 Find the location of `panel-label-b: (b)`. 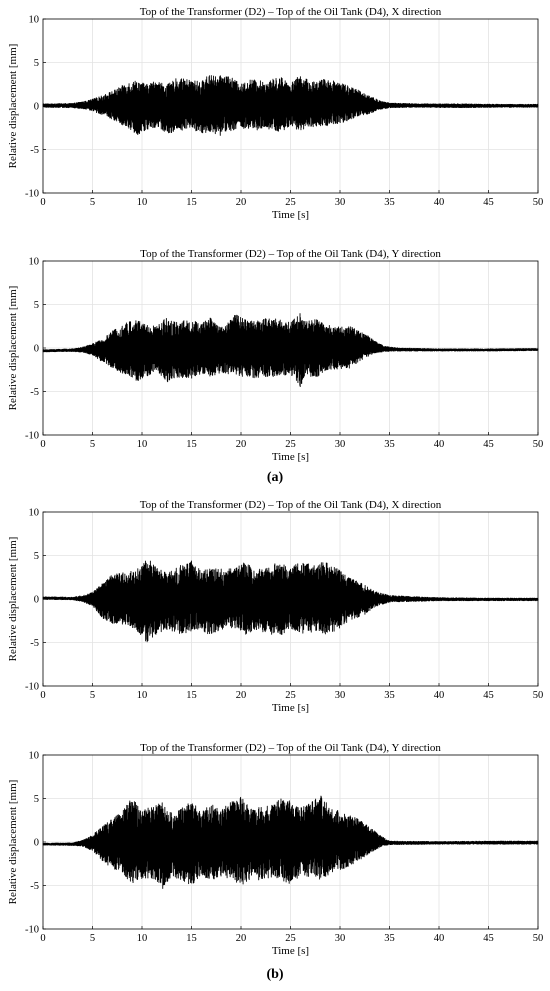

panel-label-b: (b) is located at coordinates (275, 974).